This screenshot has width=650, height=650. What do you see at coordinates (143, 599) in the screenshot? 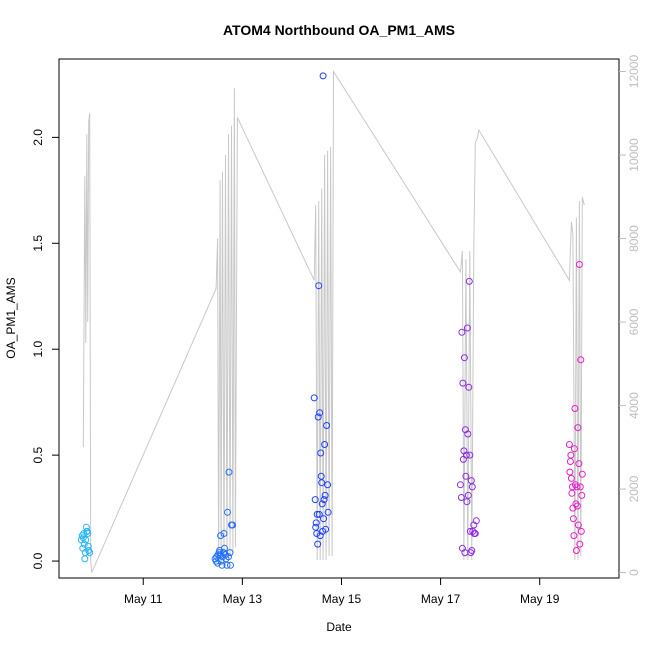
I see `x-tick-label: May 11` at bounding box center [143, 599].